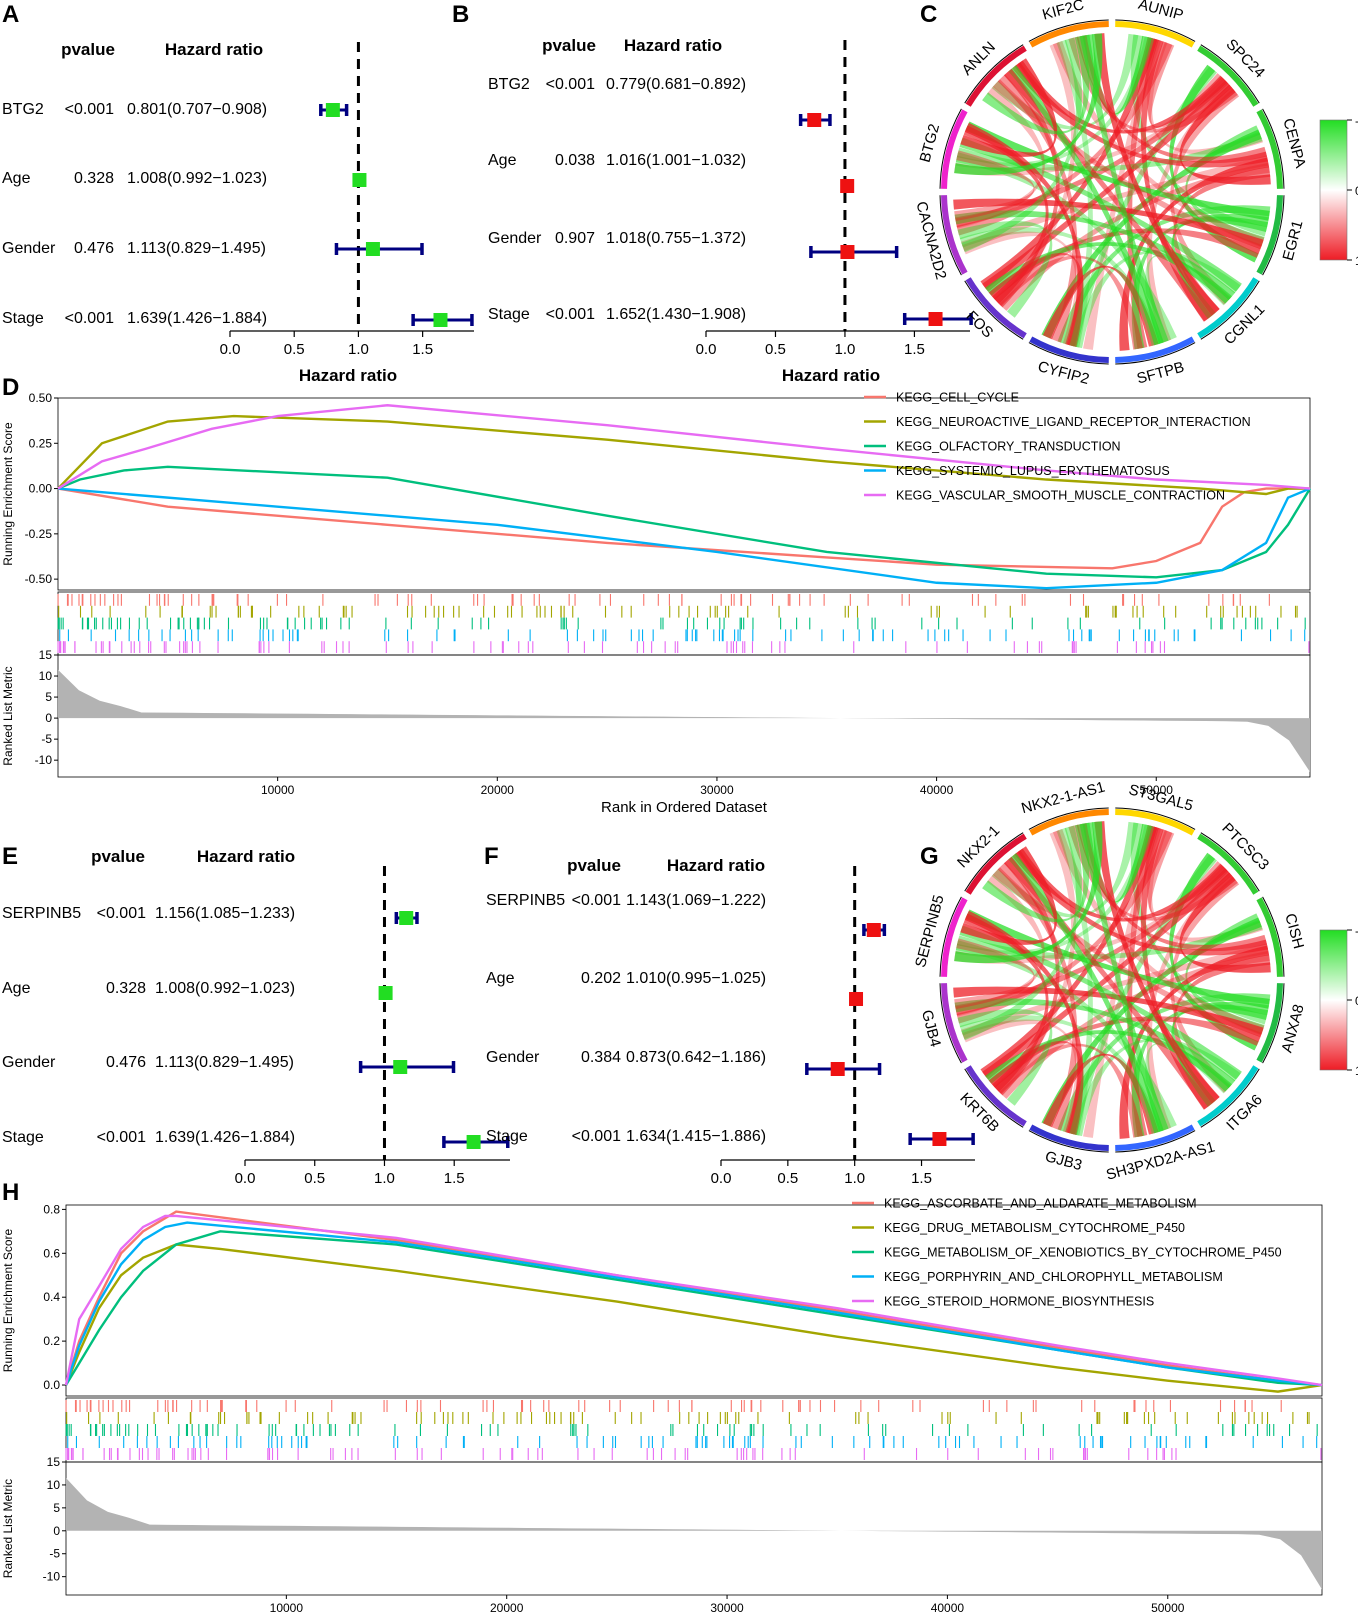 Image resolution: width=1358 pixels, height=1618 pixels. Describe the element at coordinates (8, 1300) in the screenshot. I see `y-axis-label: Running Enrichment Score` at that location.